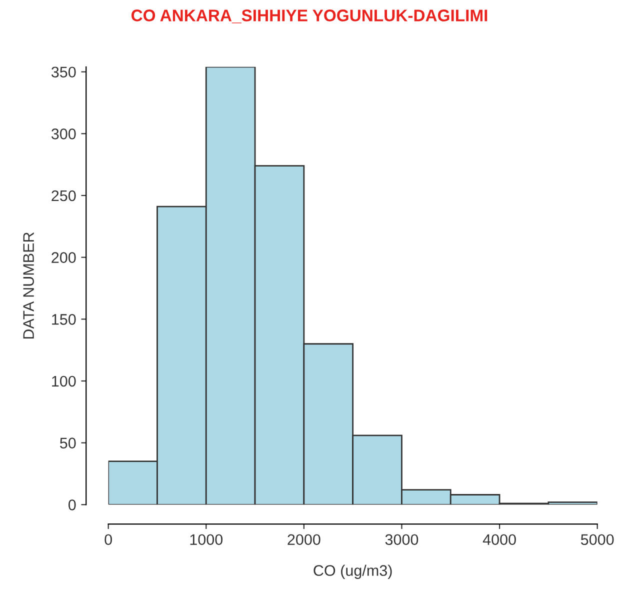 The image size is (619, 608). Describe the element at coordinates (64, 258) in the screenshot. I see `y-tick-label: 200` at that location.